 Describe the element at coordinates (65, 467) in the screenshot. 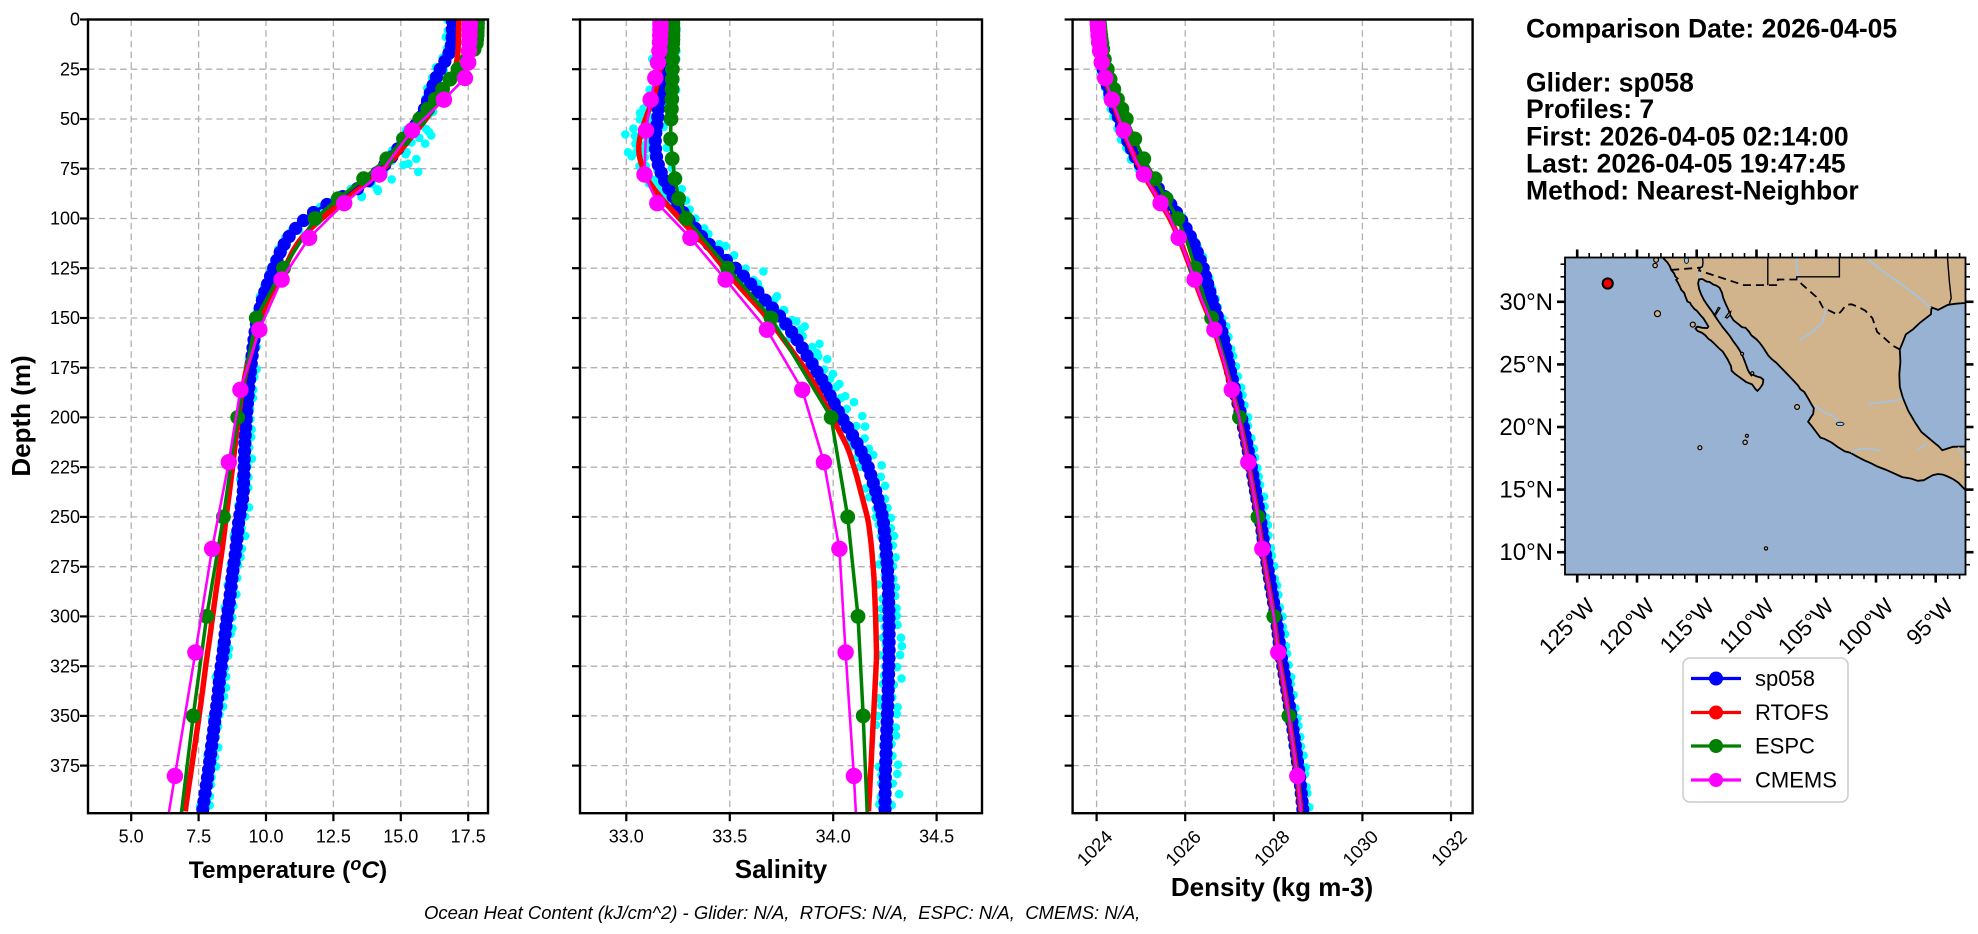

I see `svg-text: 225` at that location.